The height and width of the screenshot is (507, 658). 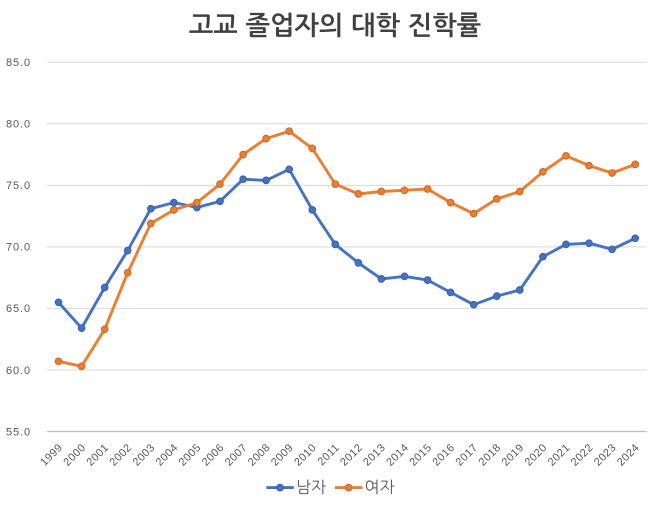 What do you see at coordinates (259, 455) in the screenshot?
I see `x-axis-tick-label: 2008` at bounding box center [259, 455].